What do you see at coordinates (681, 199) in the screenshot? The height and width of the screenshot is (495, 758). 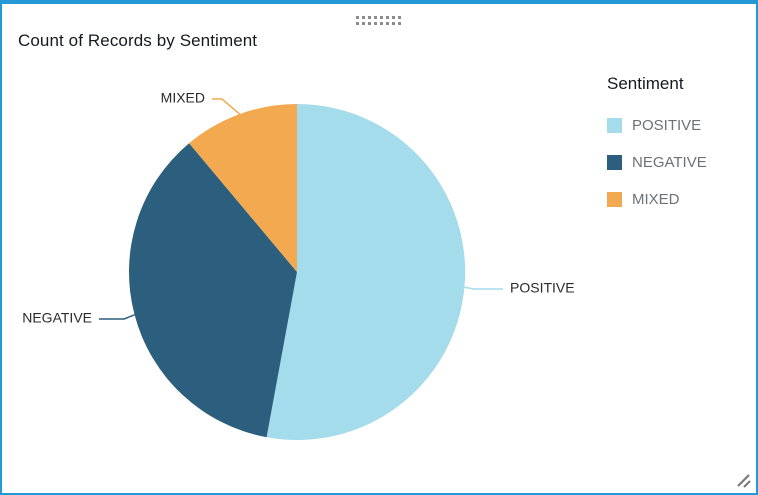 I see `legend-item-mixed: MIXED` at bounding box center [681, 199].